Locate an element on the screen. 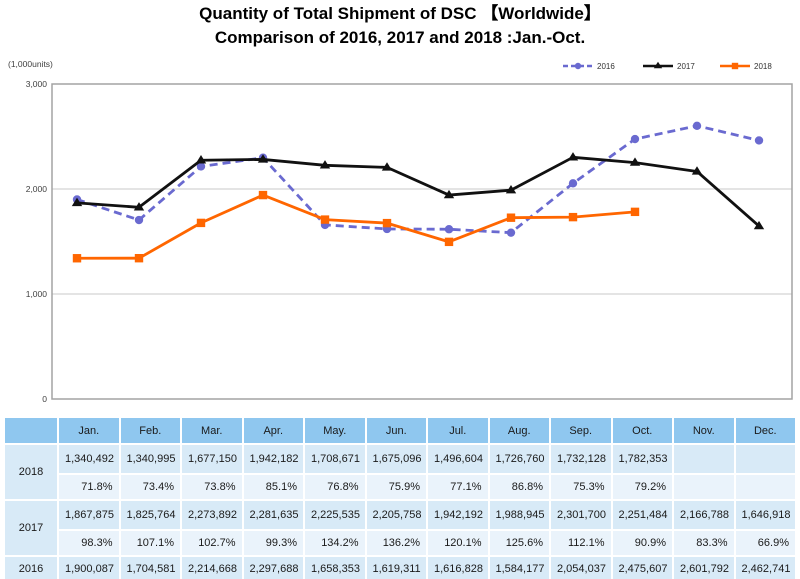  percent-cell: 134.2% is located at coordinates (335, 543).